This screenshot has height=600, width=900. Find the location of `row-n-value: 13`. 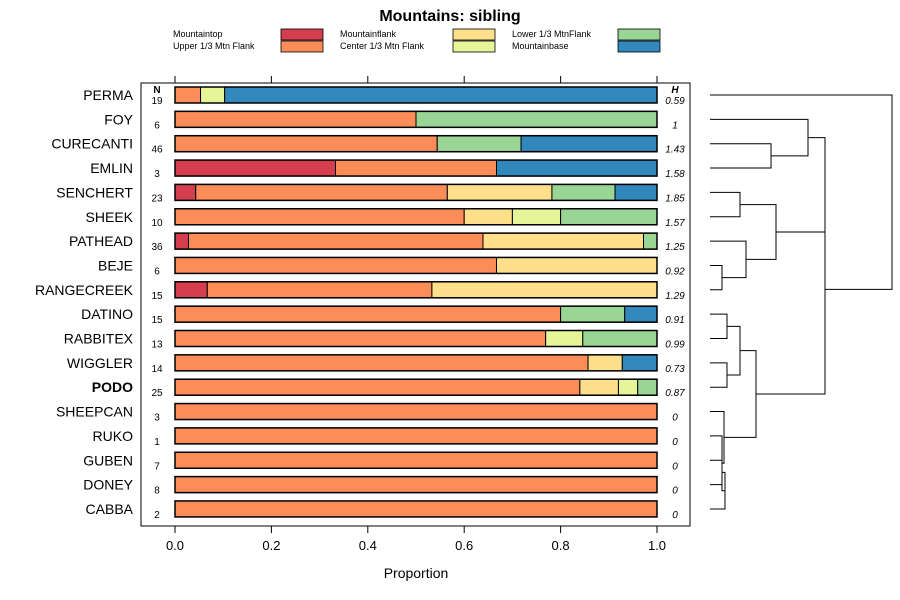

row-n-value: 13 is located at coordinates (157, 345).